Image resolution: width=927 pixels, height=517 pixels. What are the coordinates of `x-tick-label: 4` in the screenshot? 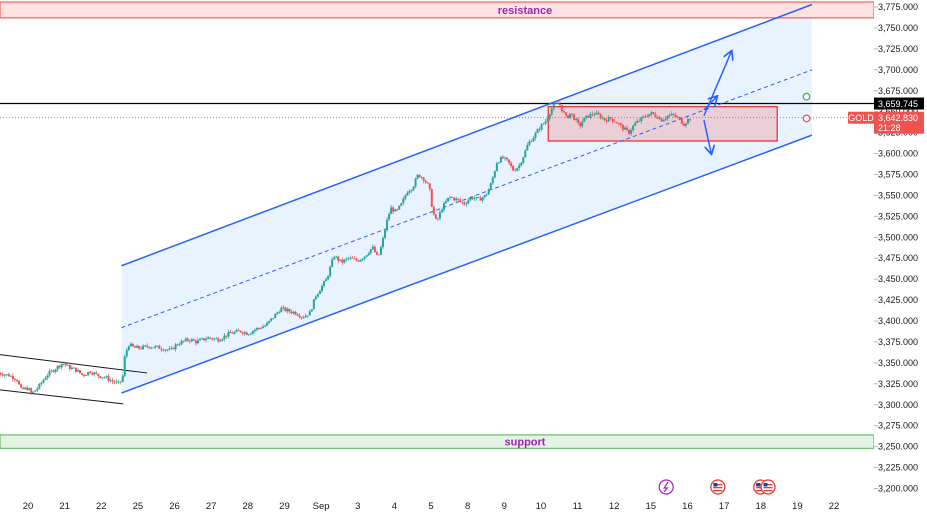 It's located at (394, 506).